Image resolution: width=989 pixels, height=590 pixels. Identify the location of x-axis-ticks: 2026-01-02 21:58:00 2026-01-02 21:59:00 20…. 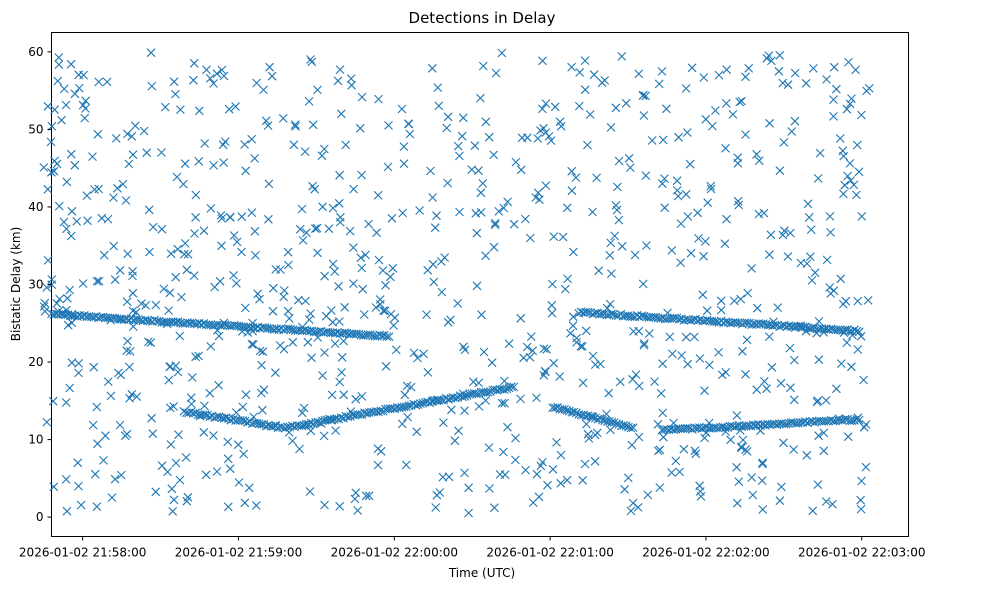
(472, 548).